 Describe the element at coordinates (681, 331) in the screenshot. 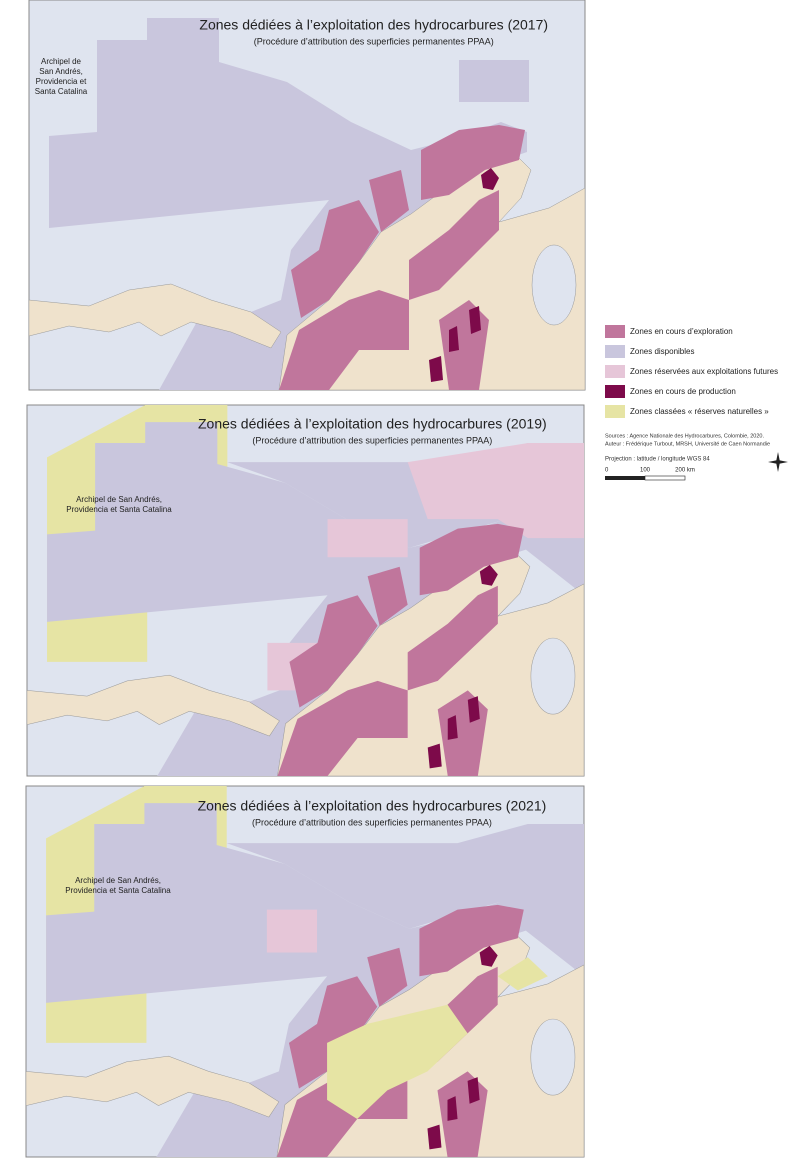

I see `legend-label: Zones en cours d’exploration` at that location.